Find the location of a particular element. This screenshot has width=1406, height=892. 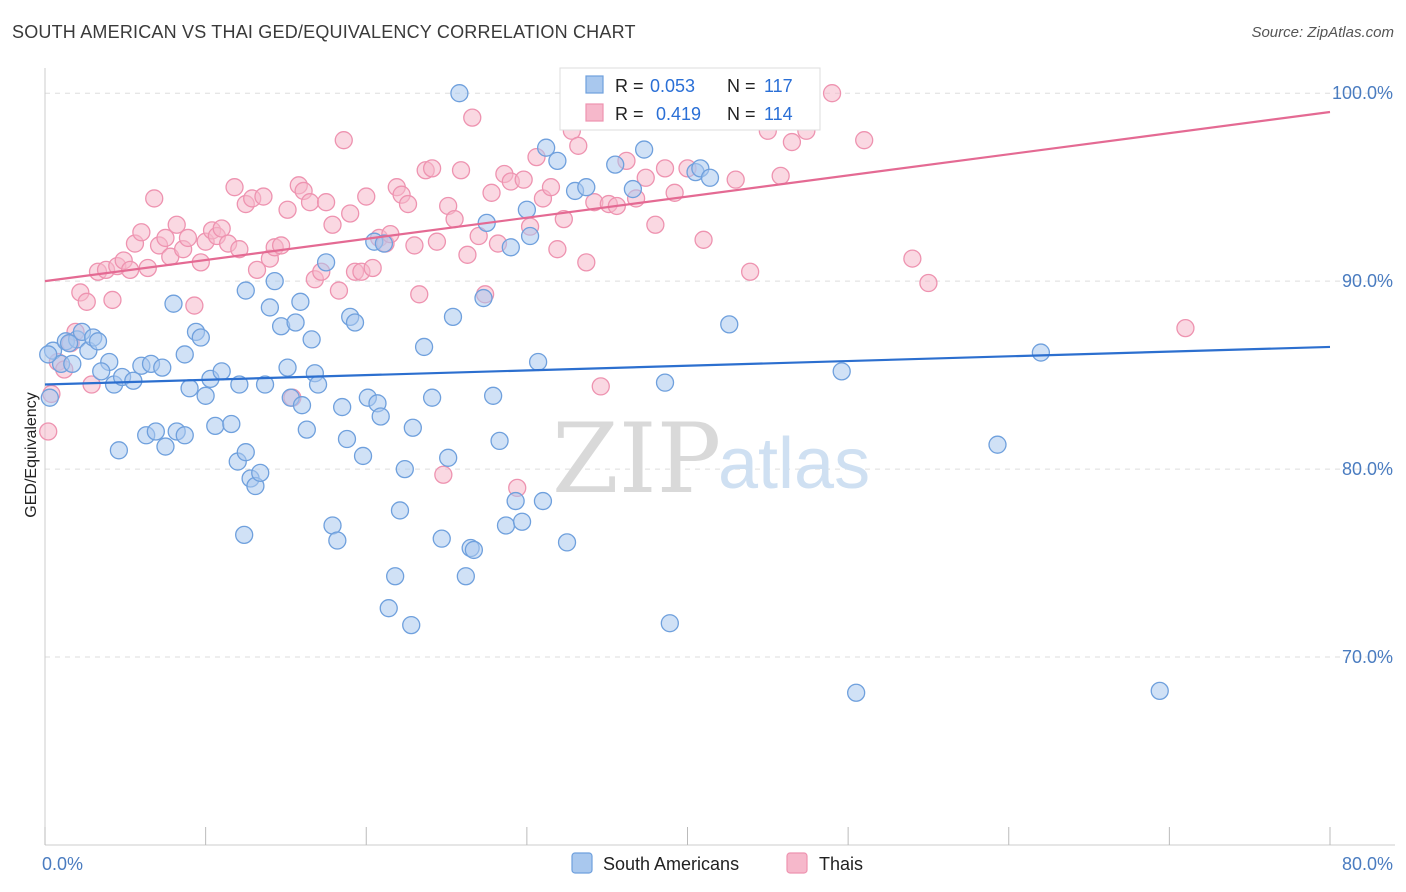

stats-legend-r-value-blue: 0.053 is located at coordinates (672, 86).